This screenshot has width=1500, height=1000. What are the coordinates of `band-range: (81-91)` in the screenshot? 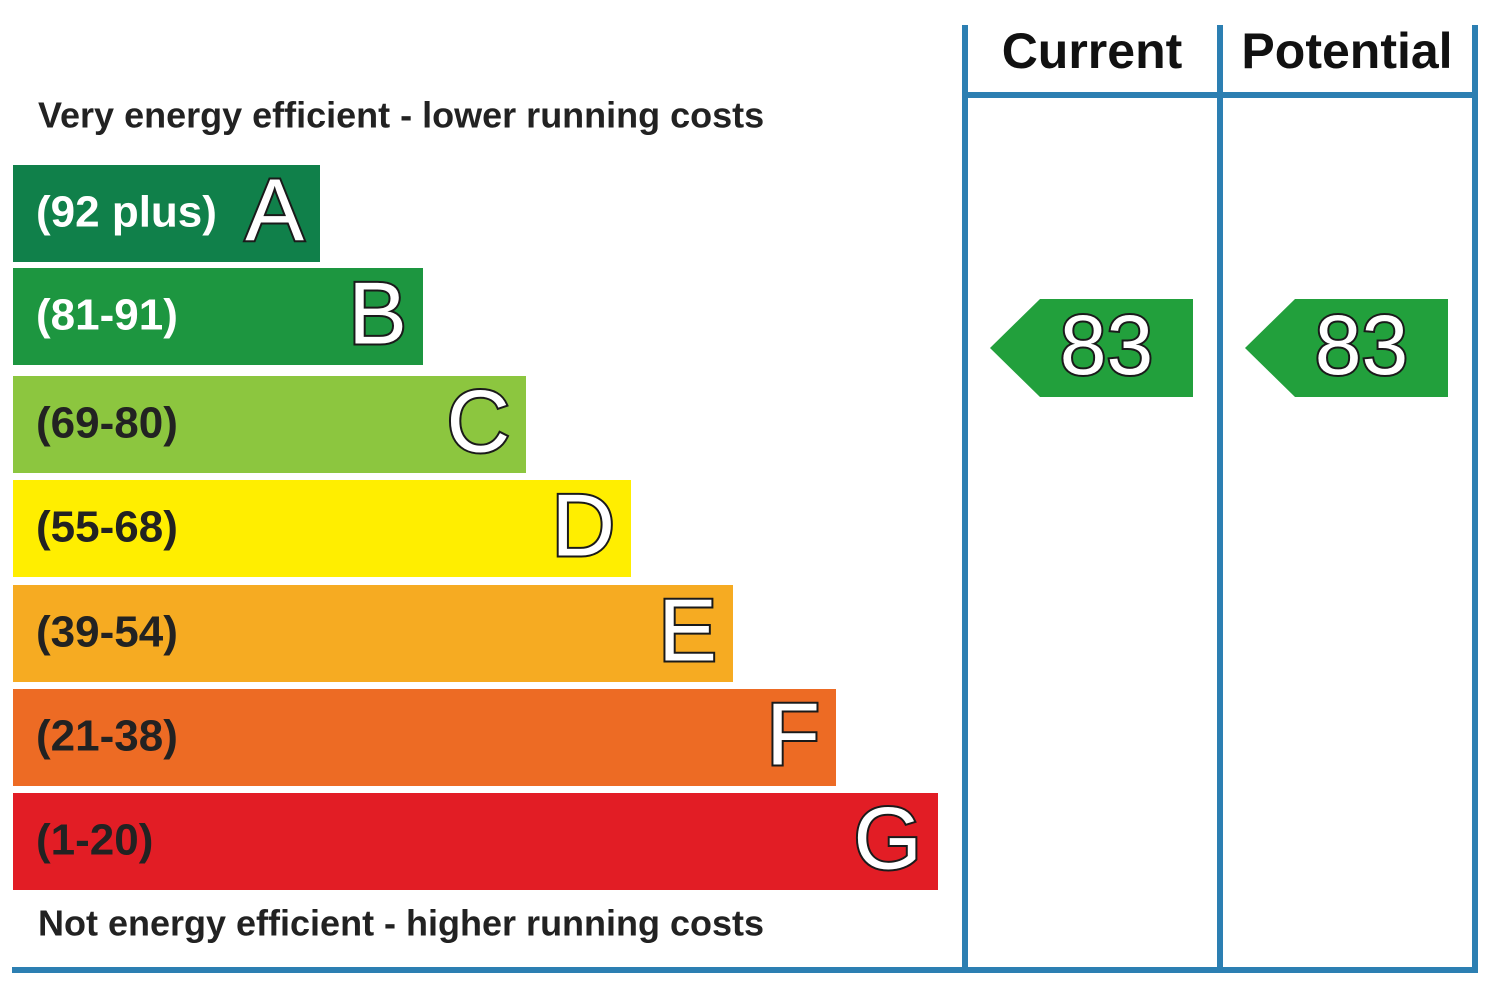 It's located at (107, 315).